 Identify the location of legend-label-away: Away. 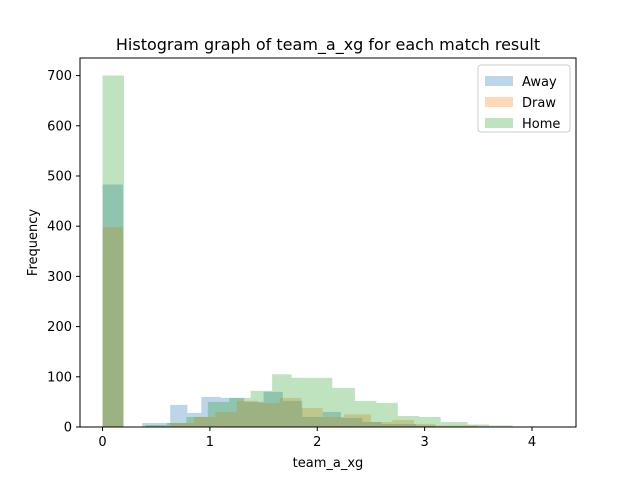
(539, 82).